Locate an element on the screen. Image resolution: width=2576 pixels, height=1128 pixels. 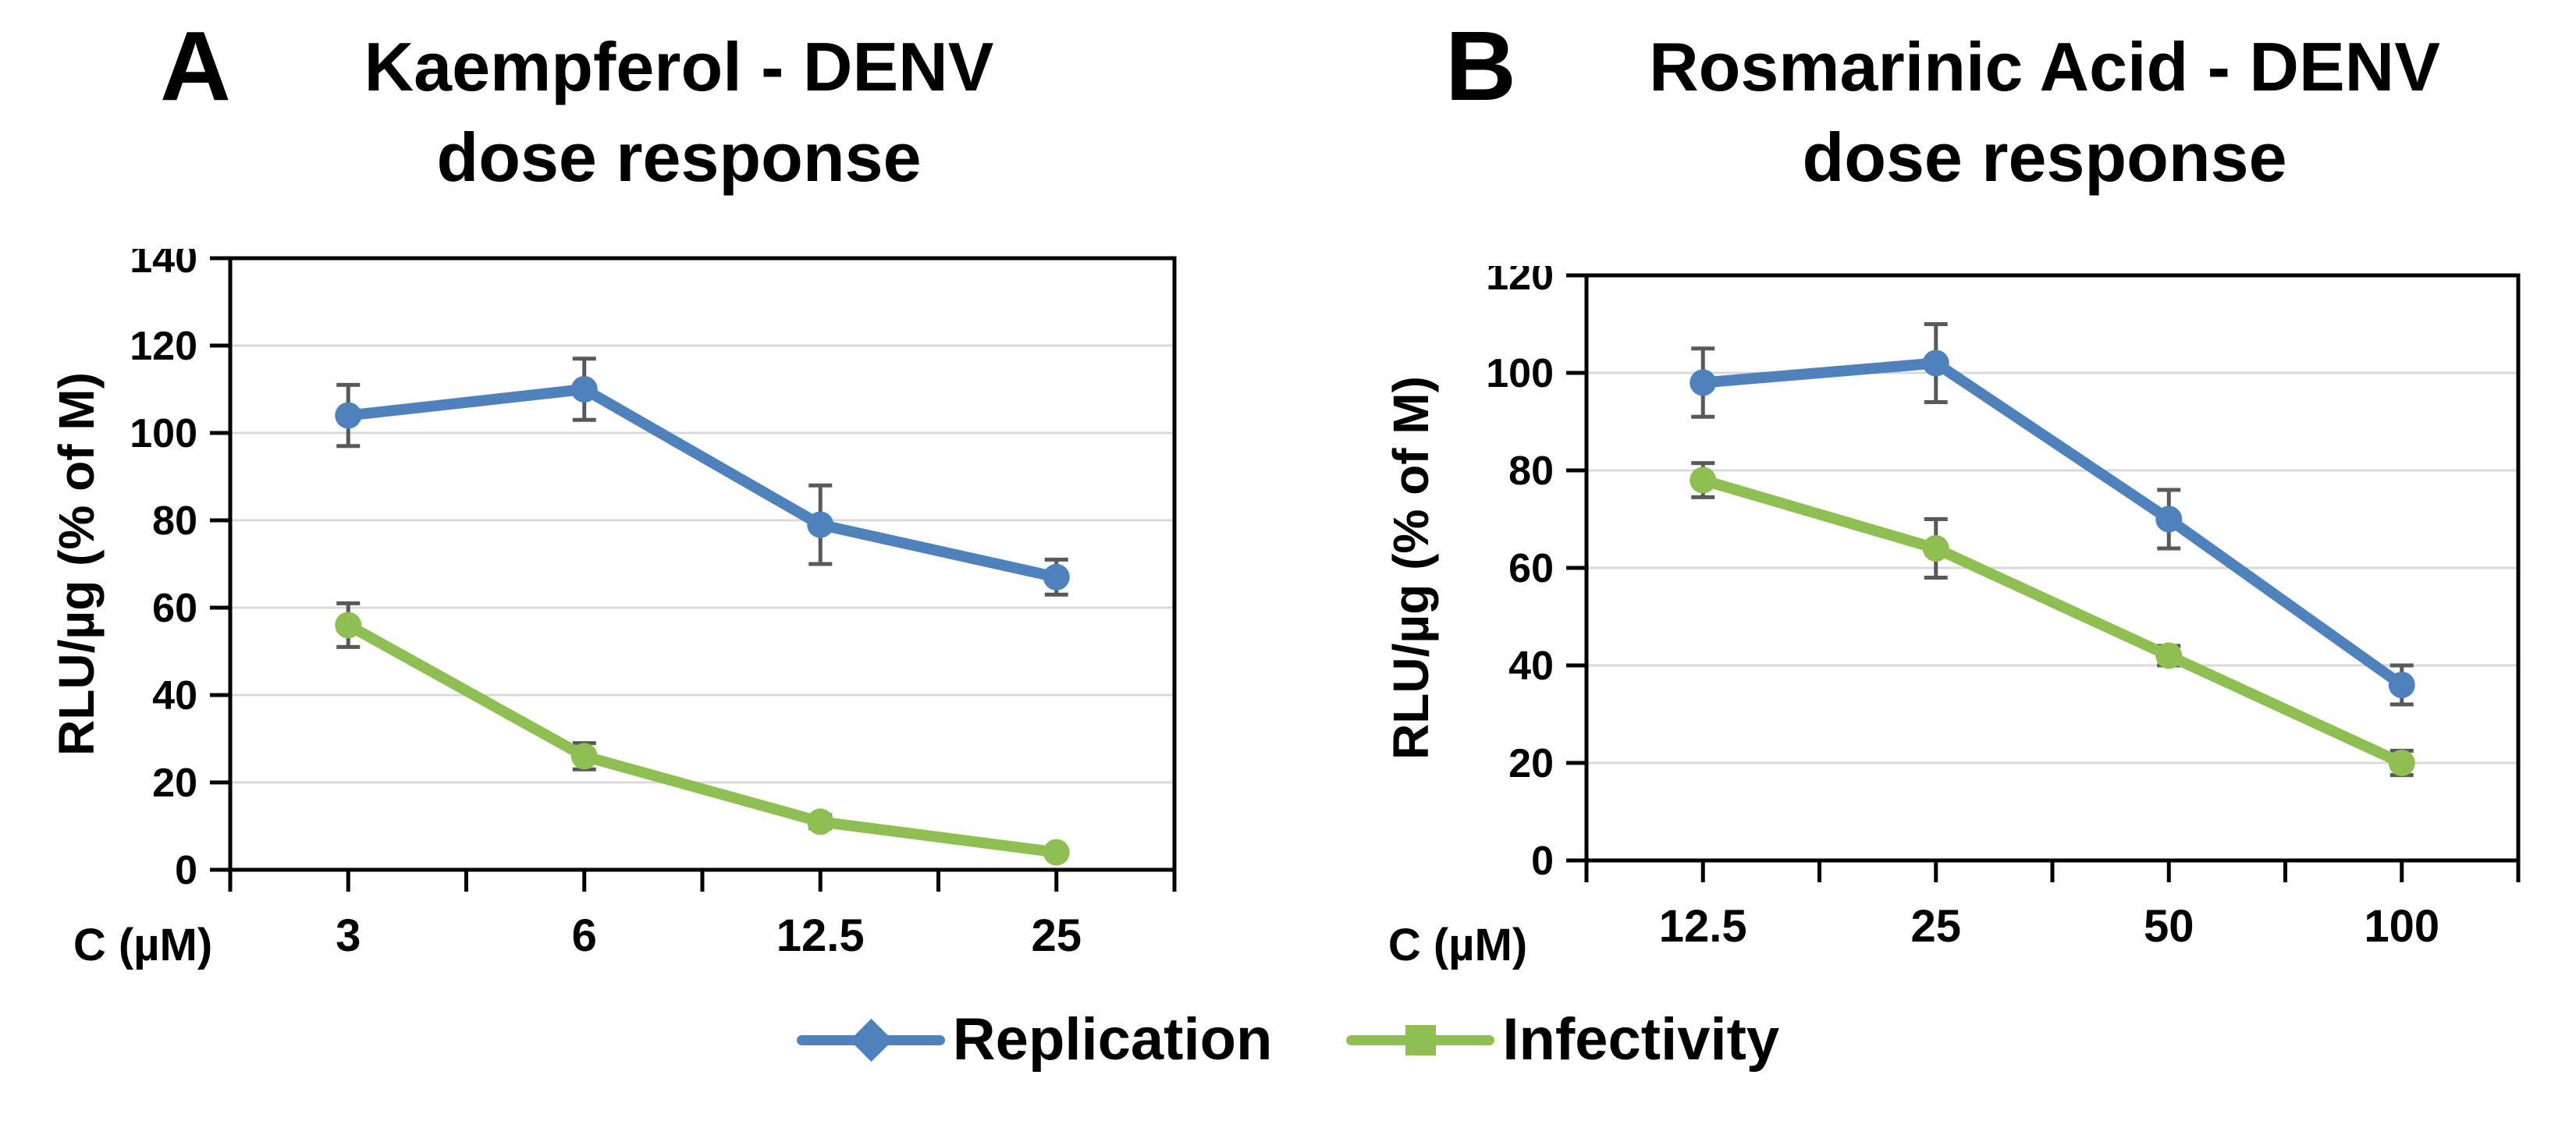
chart-a-x-axis-title: C (µM) is located at coordinates (143, 945).